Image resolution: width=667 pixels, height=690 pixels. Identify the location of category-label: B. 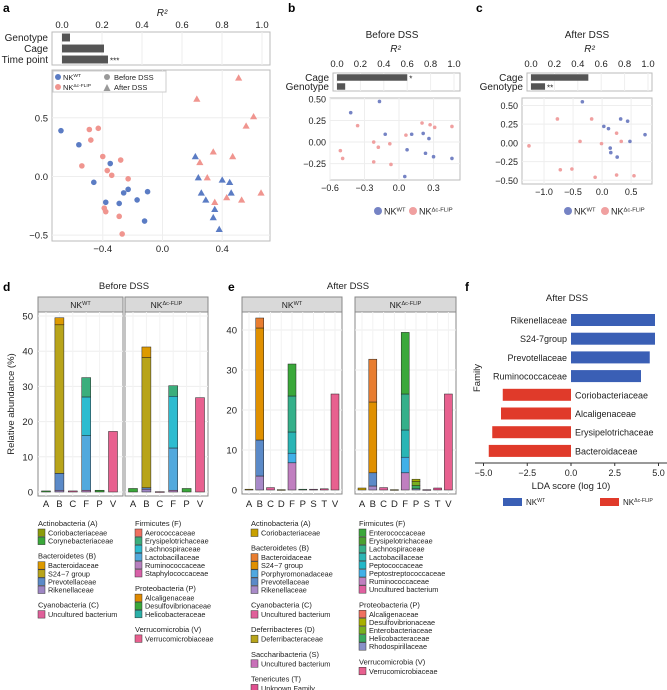
(146, 504).